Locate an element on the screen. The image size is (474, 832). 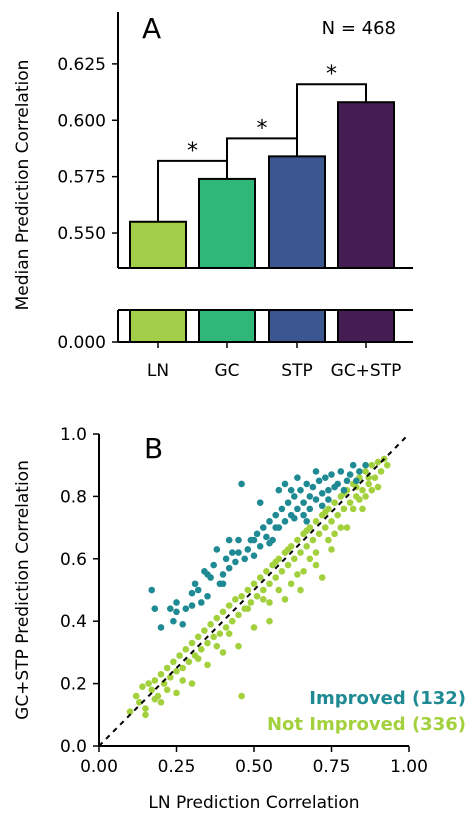
x-tick-label: 0.25 is located at coordinates (177, 767).